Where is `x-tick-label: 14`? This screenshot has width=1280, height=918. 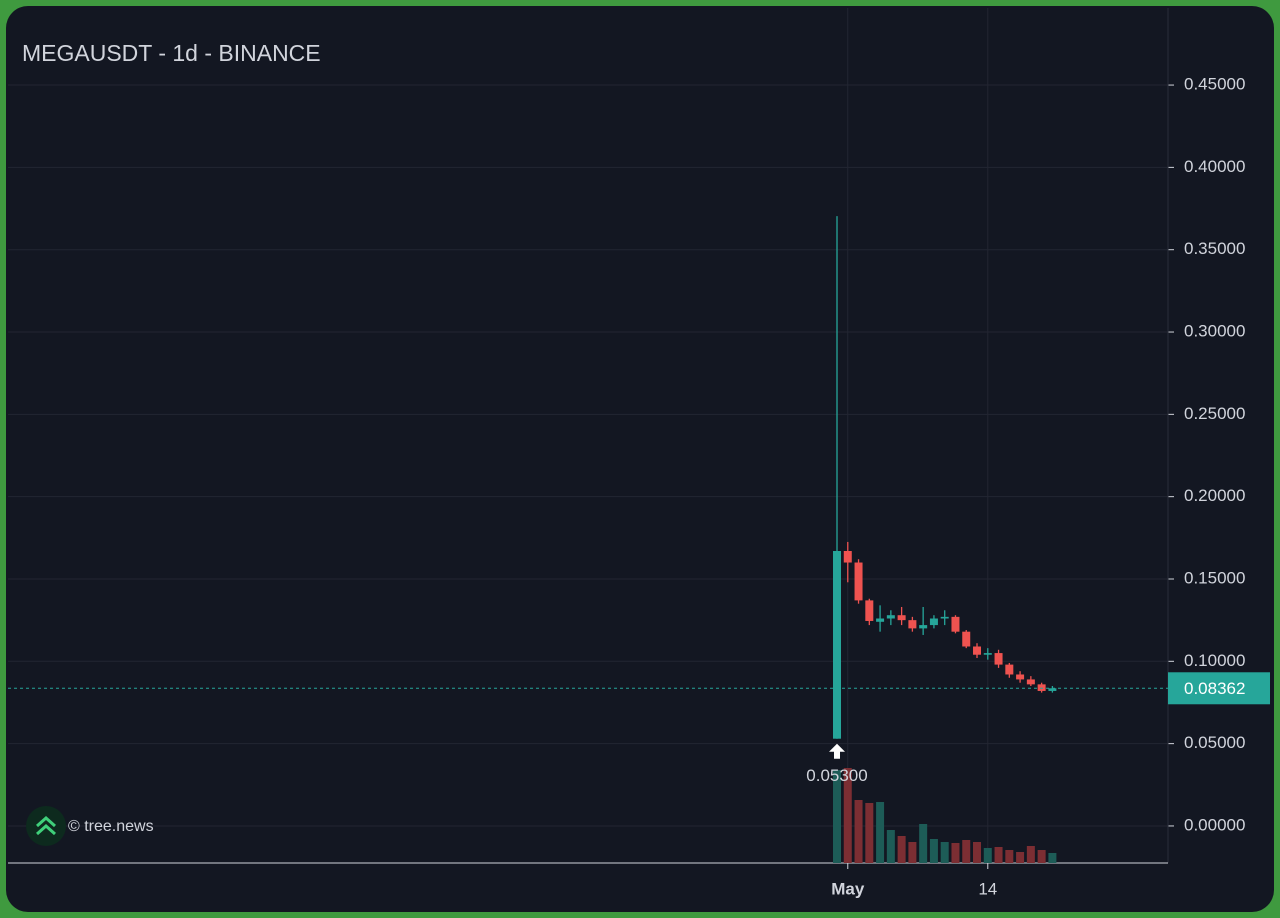
x-tick-label: 14 is located at coordinates (987, 888).